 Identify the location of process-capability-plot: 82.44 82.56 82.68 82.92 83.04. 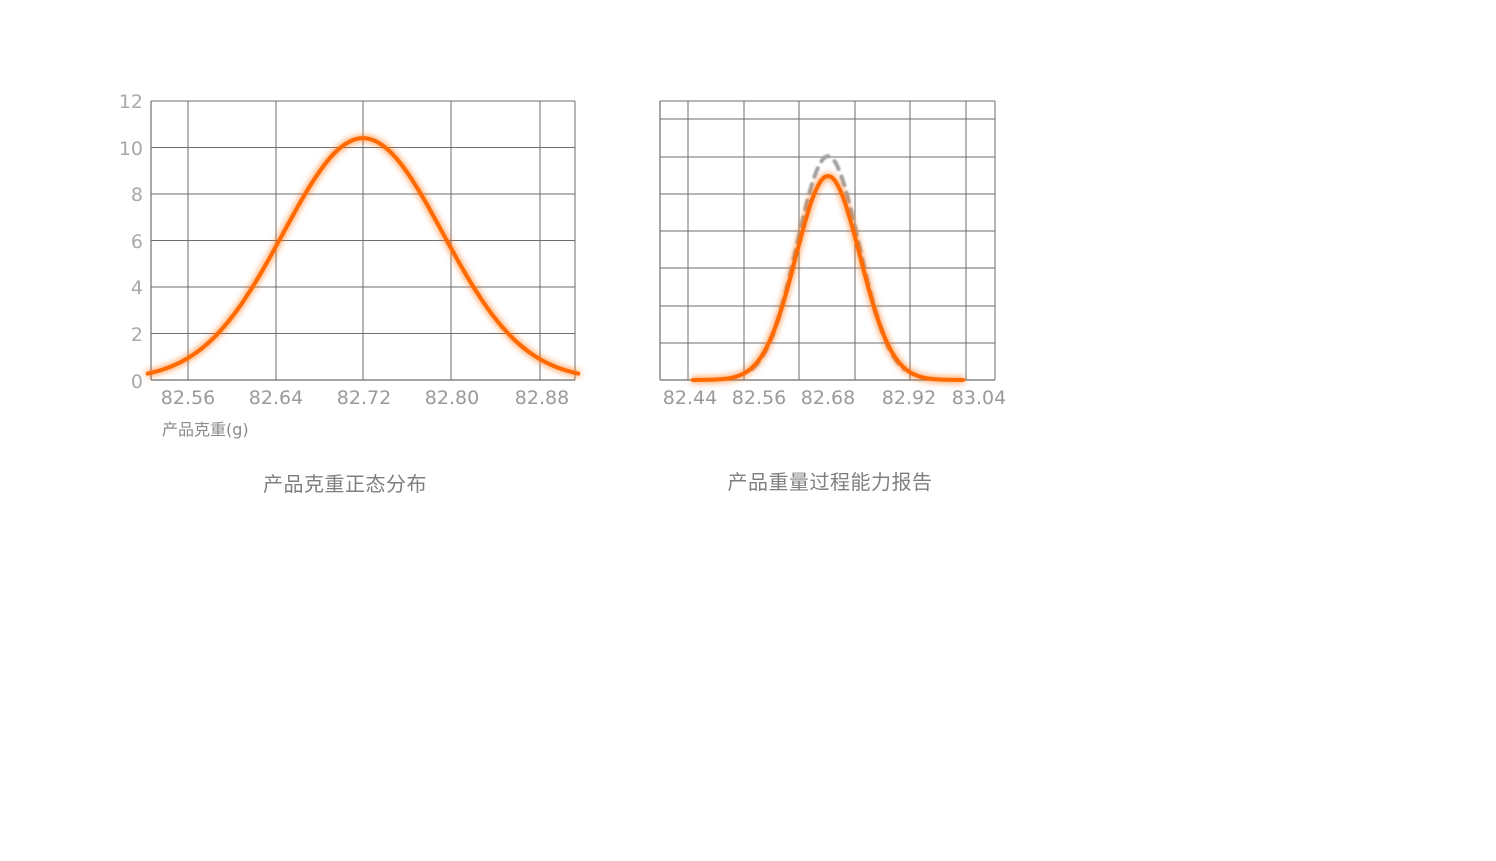
(832, 254).